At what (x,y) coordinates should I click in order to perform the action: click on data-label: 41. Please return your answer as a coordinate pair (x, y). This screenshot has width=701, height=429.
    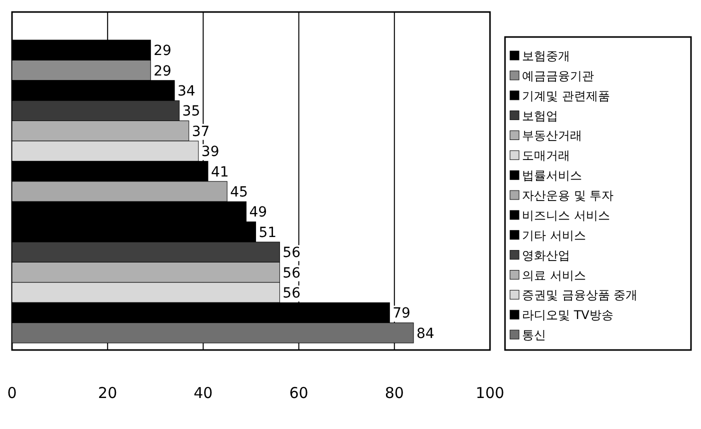
    Looking at the image, I should click on (219, 172).